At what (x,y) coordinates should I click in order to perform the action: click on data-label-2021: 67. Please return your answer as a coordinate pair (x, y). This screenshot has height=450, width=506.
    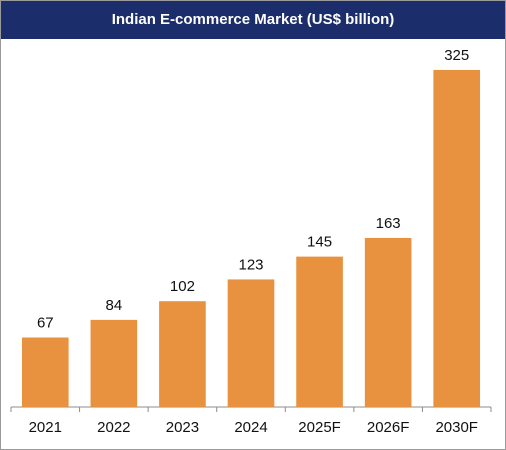
    Looking at the image, I should click on (45, 323).